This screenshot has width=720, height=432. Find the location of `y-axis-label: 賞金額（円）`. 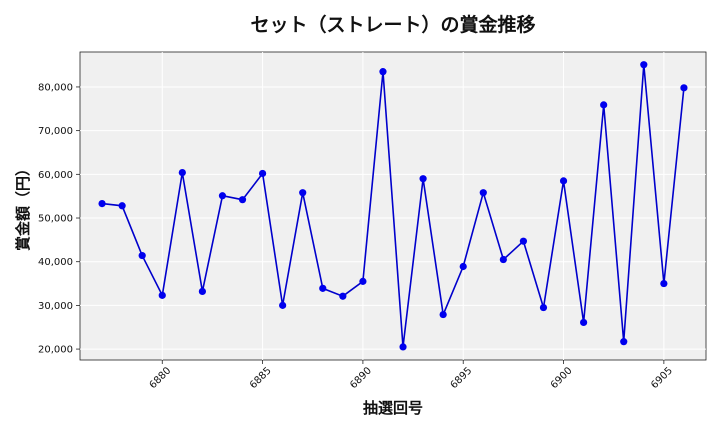

y-axis-label: 賞金額（円） is located at coordinates (23, 206).